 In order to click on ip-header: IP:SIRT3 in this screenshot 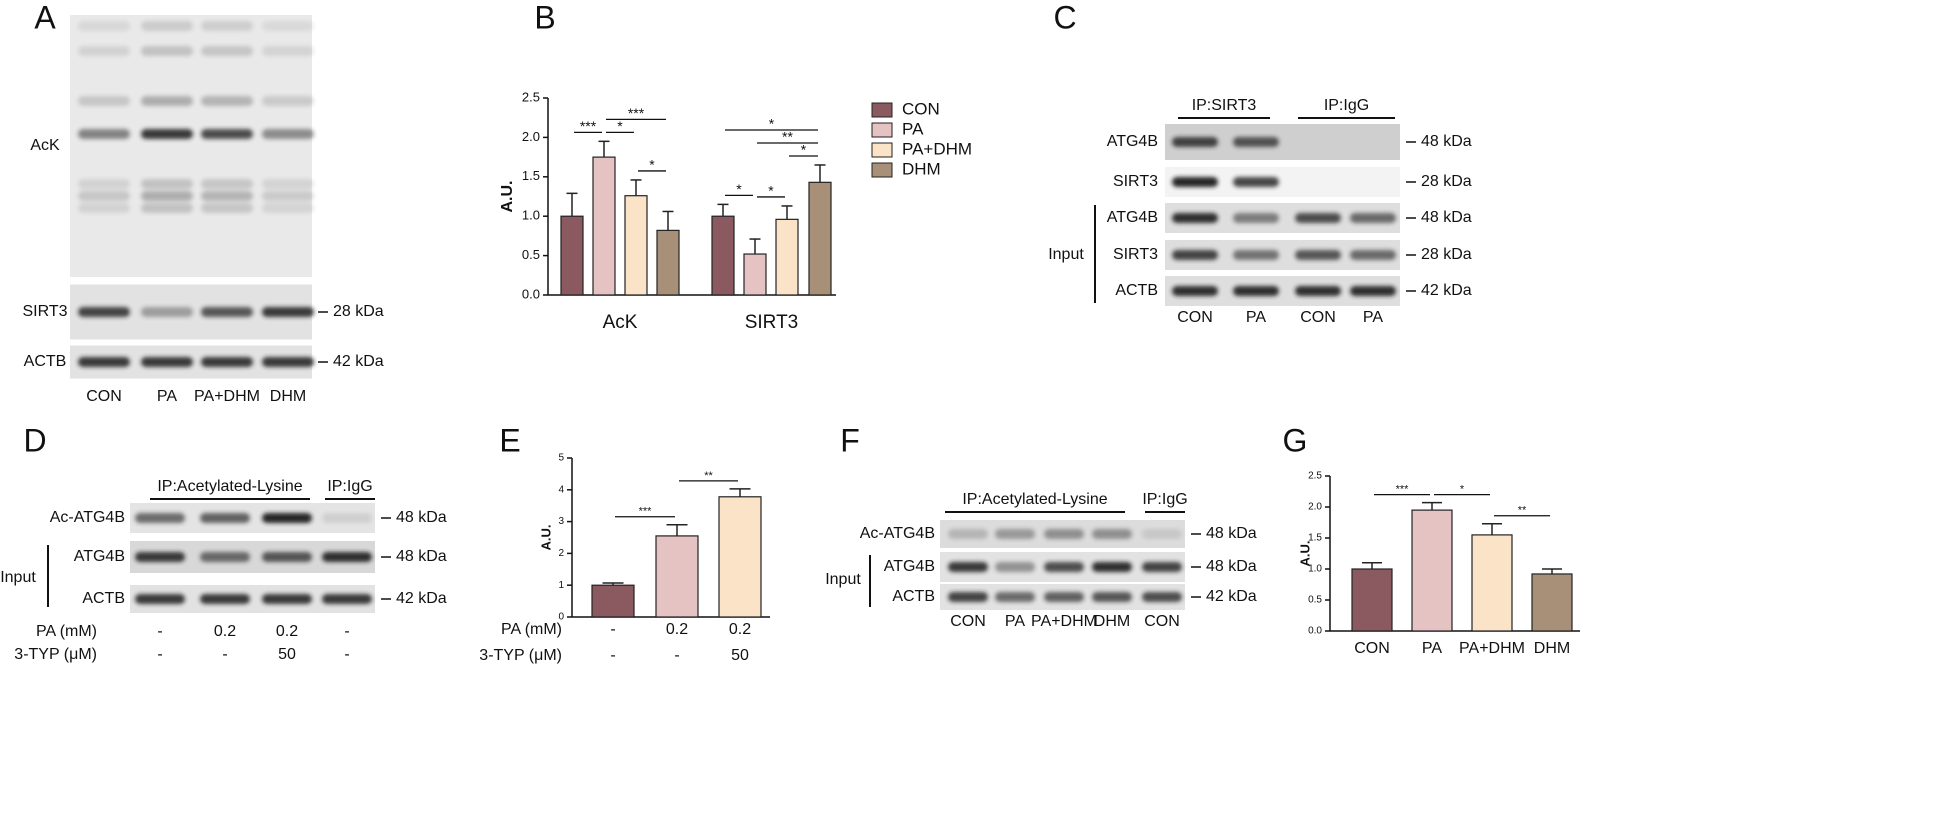, I will do `click(1224, 105)`.